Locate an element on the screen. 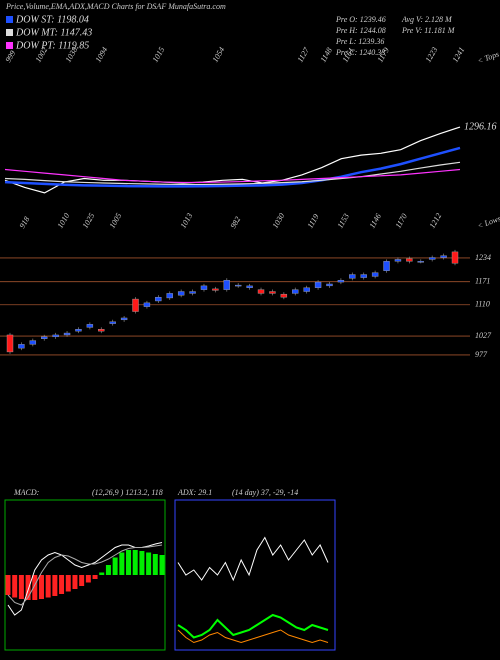  low-label: 1013 is located at coordinates (187, 221).